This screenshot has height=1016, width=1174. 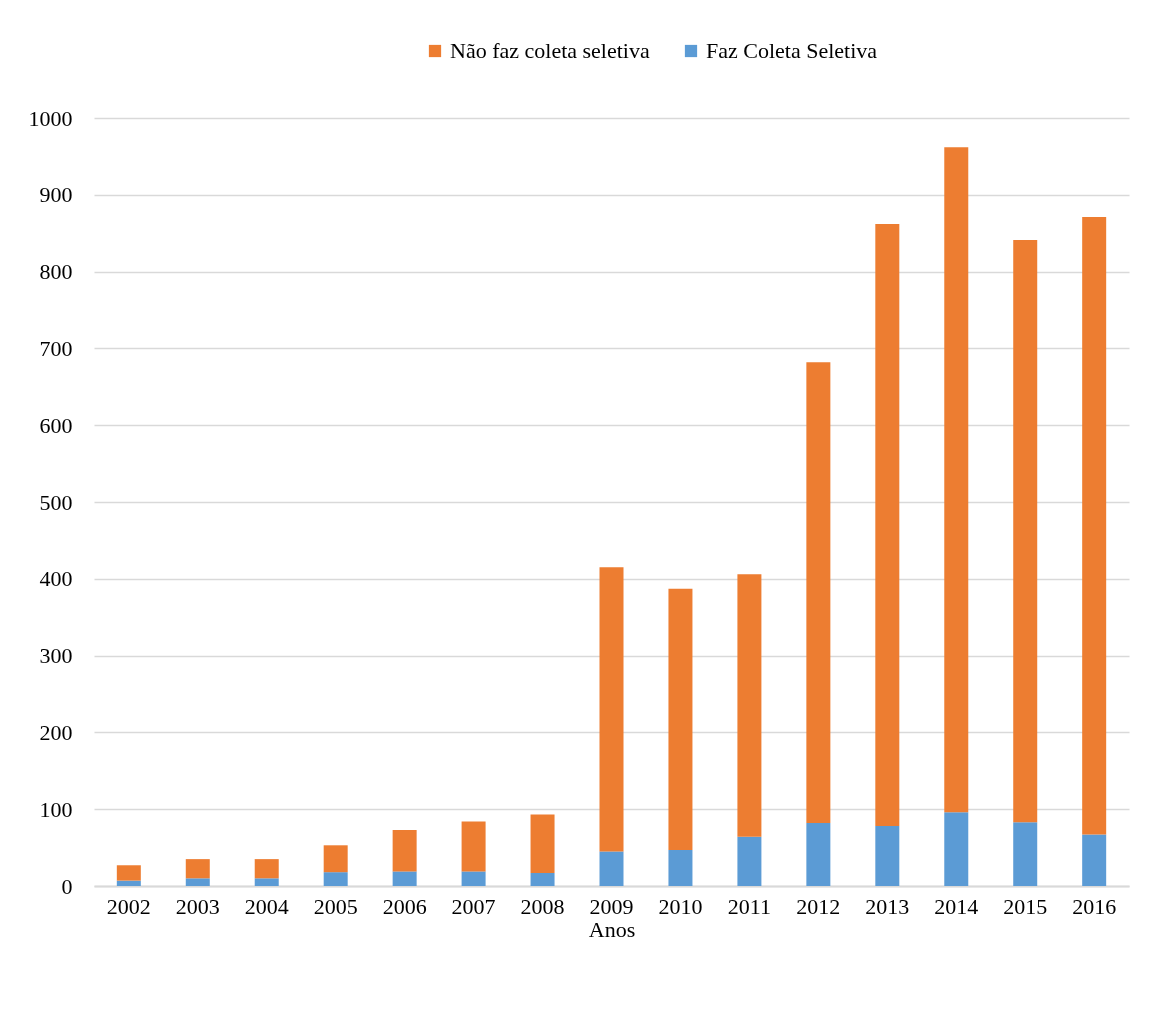 What do you see at coordinates (56, 502) in the screenshot?
I see `y-tick-label: 500` at bounding box center [56, 502].